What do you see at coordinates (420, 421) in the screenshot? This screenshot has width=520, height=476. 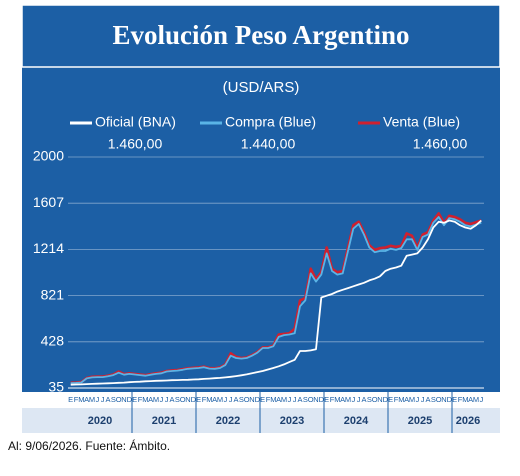 I see `year-label: 2025` at bounding box center [420, 421].